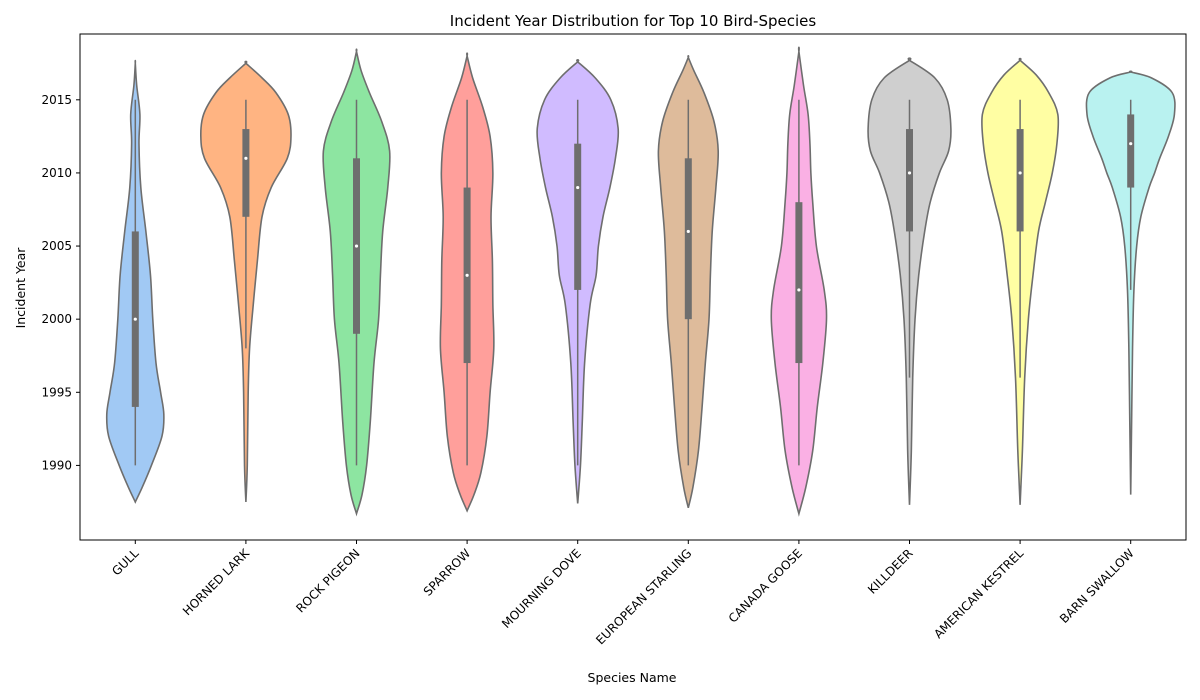 Image resolution: width=1200 pixels, height=700 pixels. What do you see at coordinates (56, 173) in the screenshot?
I see `y-tick-label: 2010` at bounding box center [56, 173].